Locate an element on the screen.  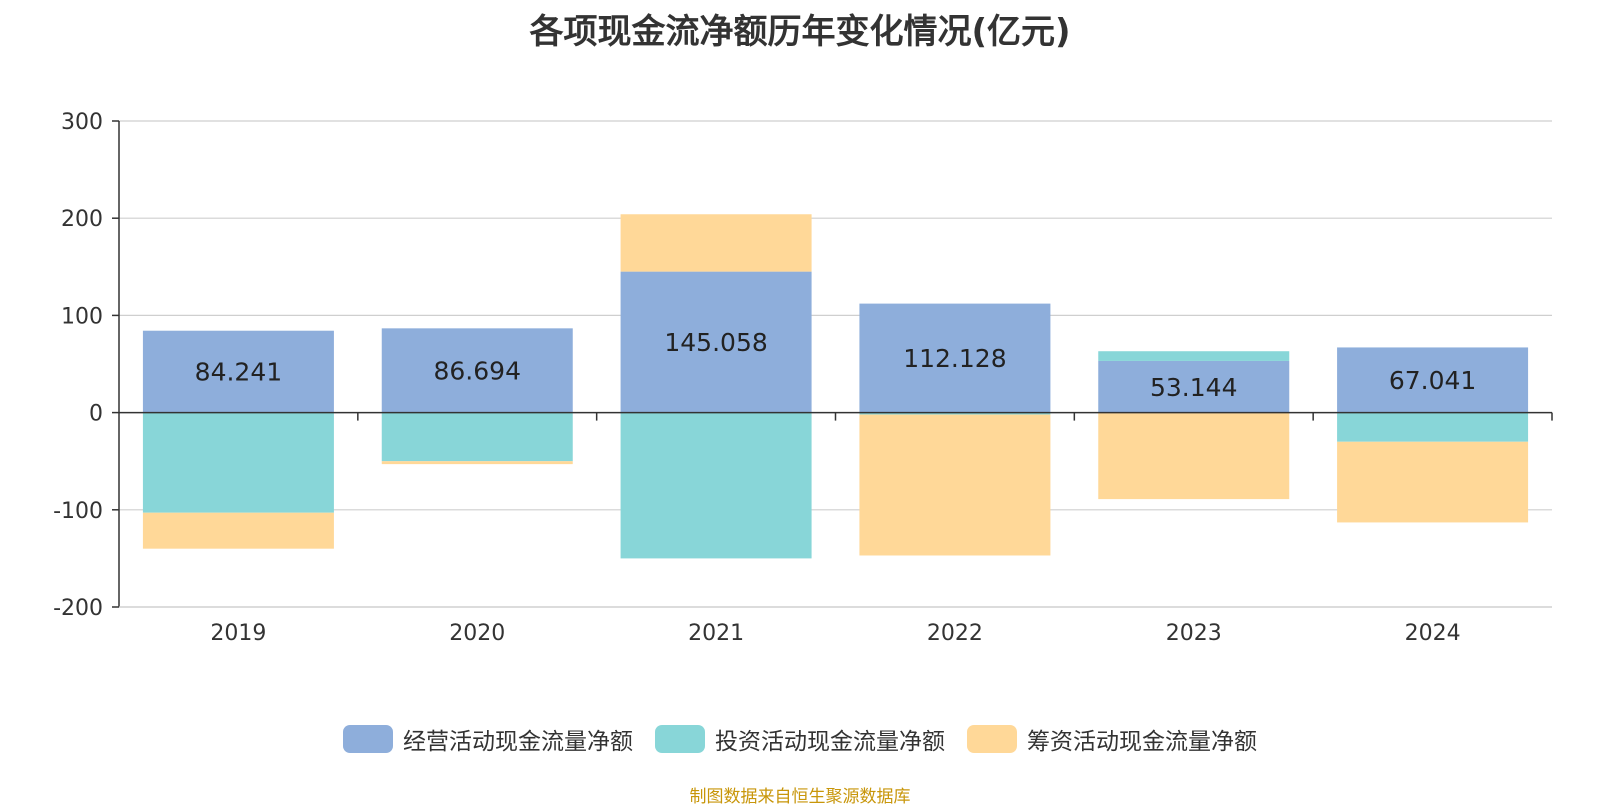
y-tick-label: -100 is located at coordinates (78, 511).